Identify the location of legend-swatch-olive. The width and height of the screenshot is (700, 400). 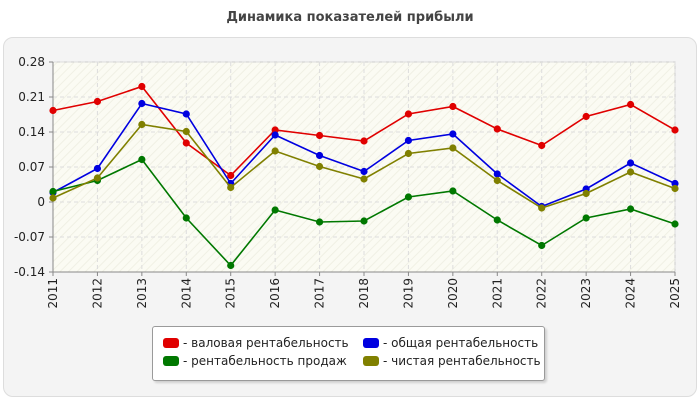
(371, 361).